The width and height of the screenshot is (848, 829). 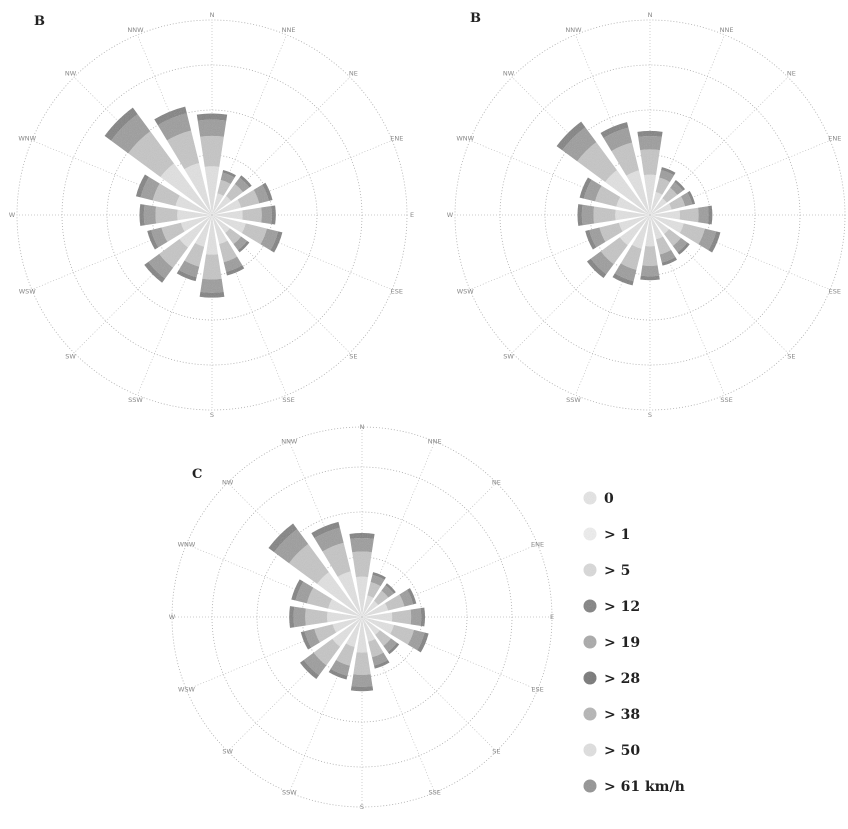 I want to click on direction-label-se: SE, so click(x=496, y=751).